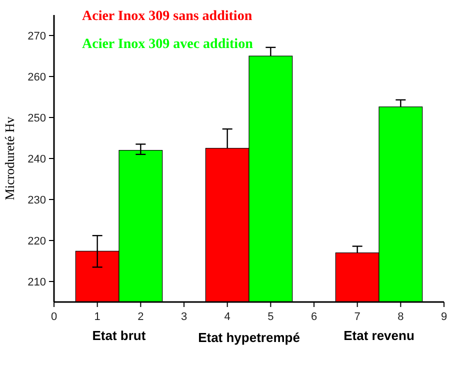 This screenshot has height=371, width=455. I want to click on x-tick-label: 0, so click(54, 317).